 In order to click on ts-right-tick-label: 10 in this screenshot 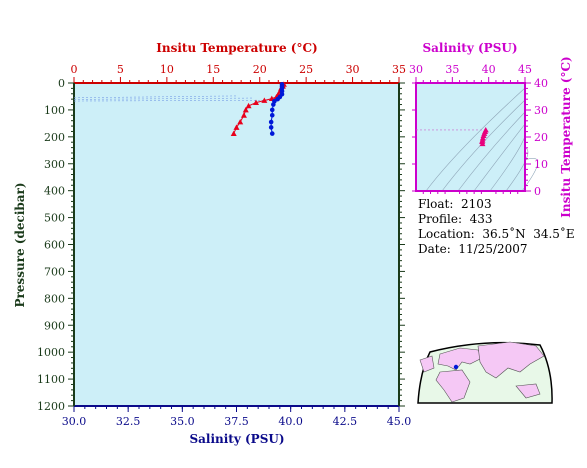, I will do `click(541, 164)`.